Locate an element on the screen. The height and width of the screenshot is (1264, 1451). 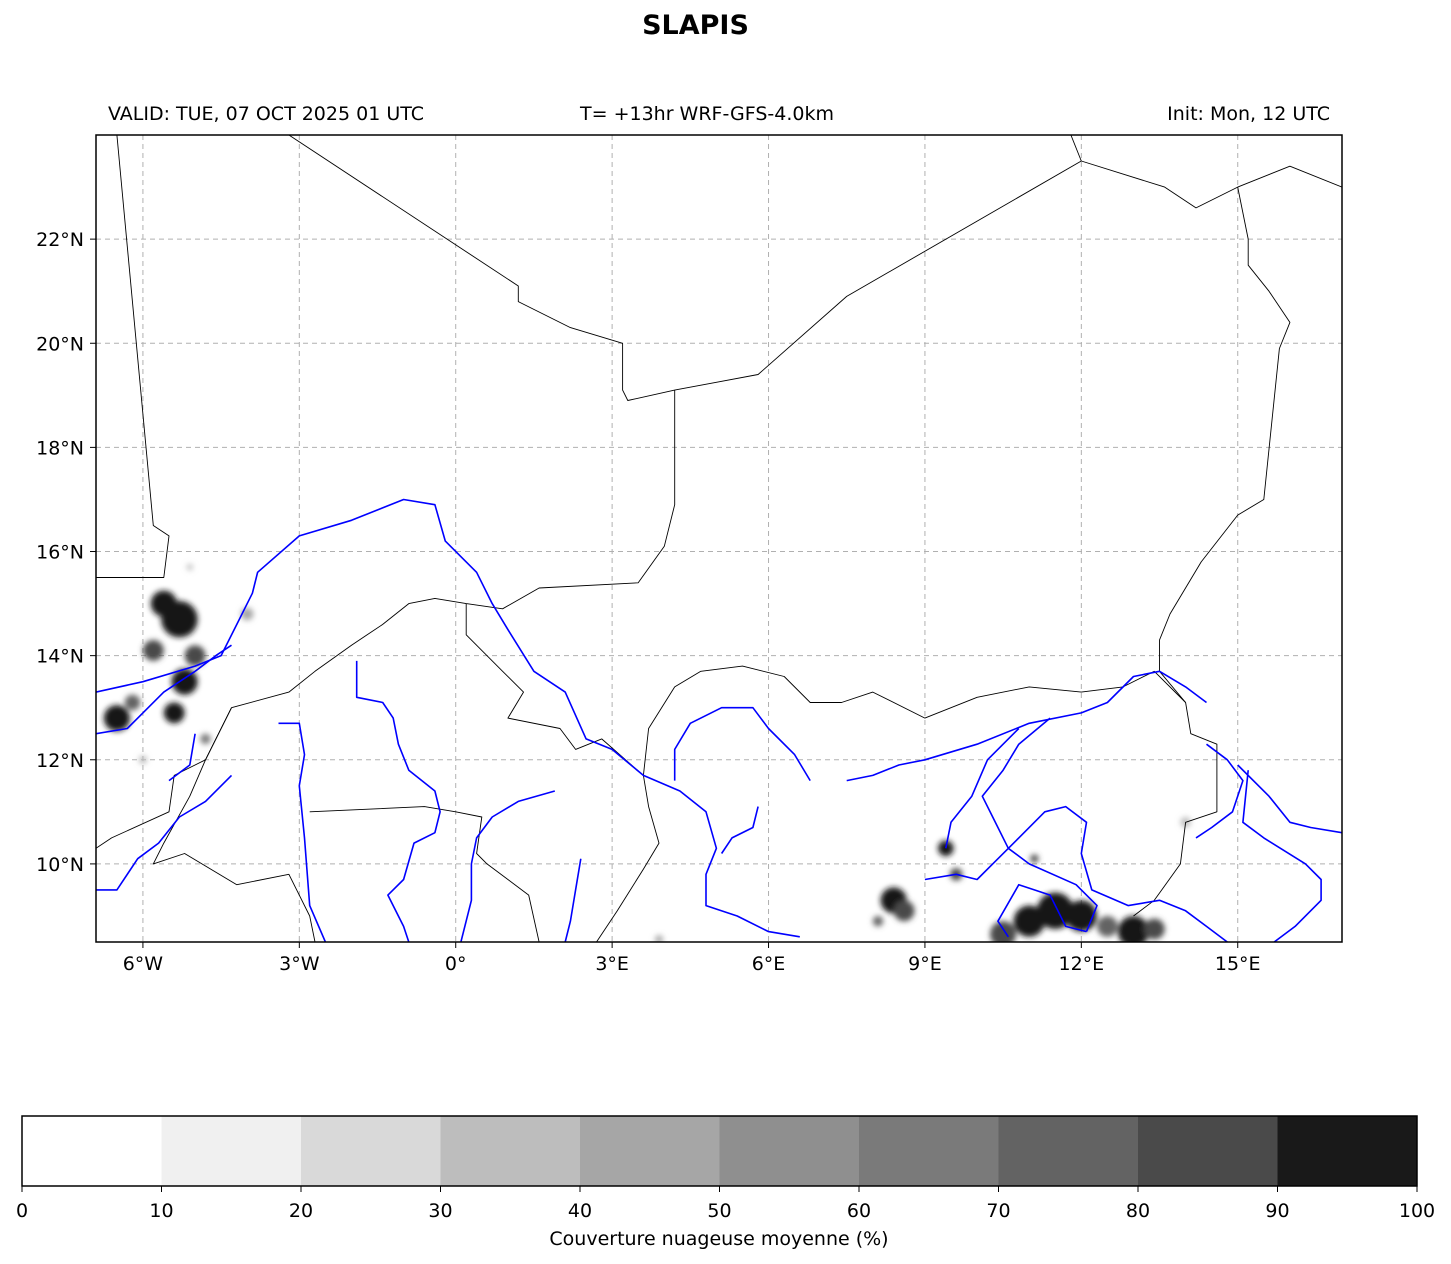
colorbar-frame is located at coordinates (719, 1151).